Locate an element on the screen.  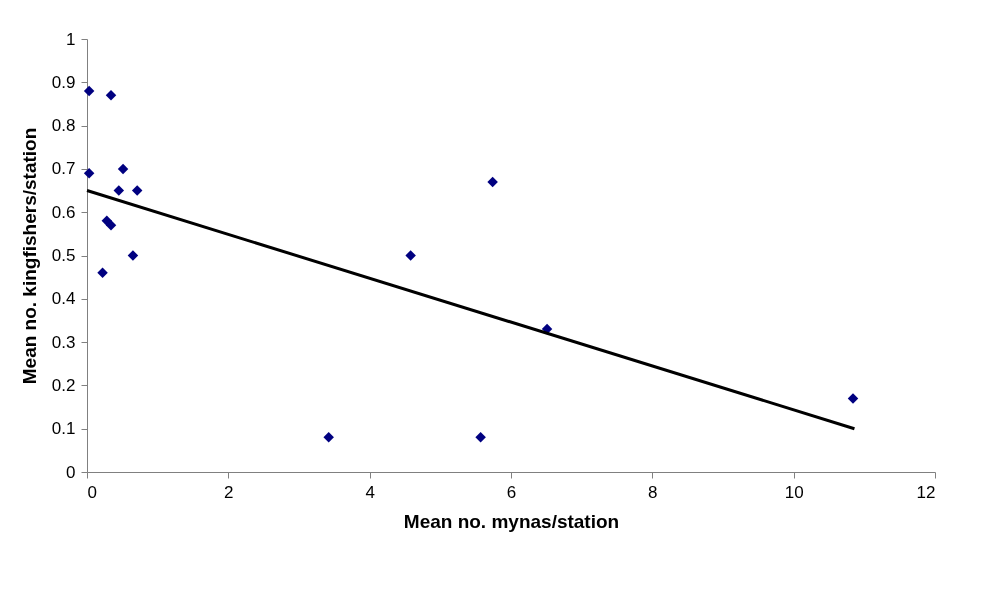
x-tick-label: 2 is located at coordinates (229, 492).